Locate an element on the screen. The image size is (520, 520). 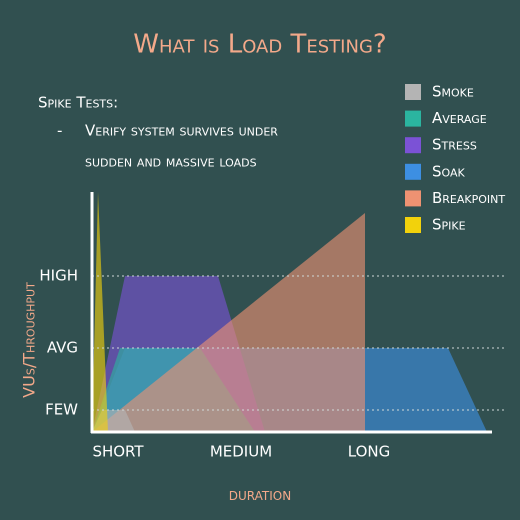
legend-label: Average is located at coordinates (459, 118).